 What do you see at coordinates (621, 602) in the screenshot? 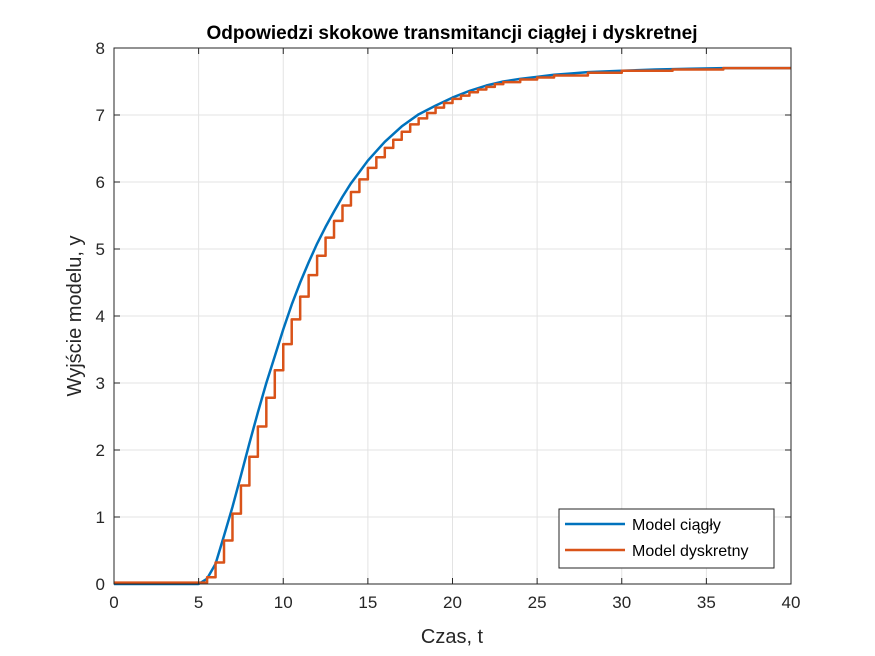
I see `x-tick-label: 30` at bounding box center [621, 602].